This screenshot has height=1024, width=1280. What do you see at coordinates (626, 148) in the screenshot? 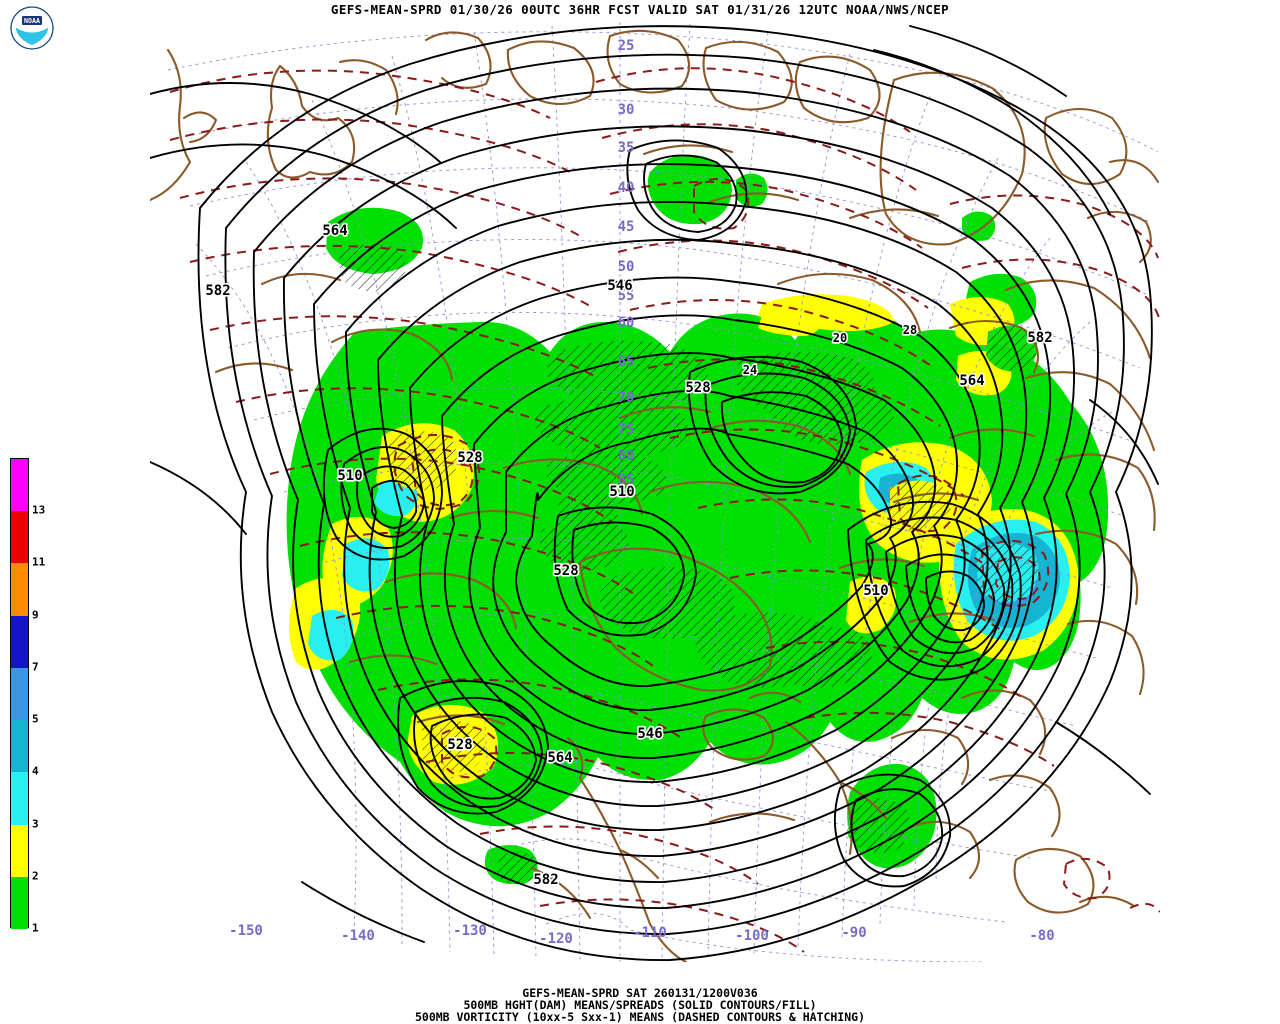
I see `lat-label-2: 35` at bounding box center [626, 148].